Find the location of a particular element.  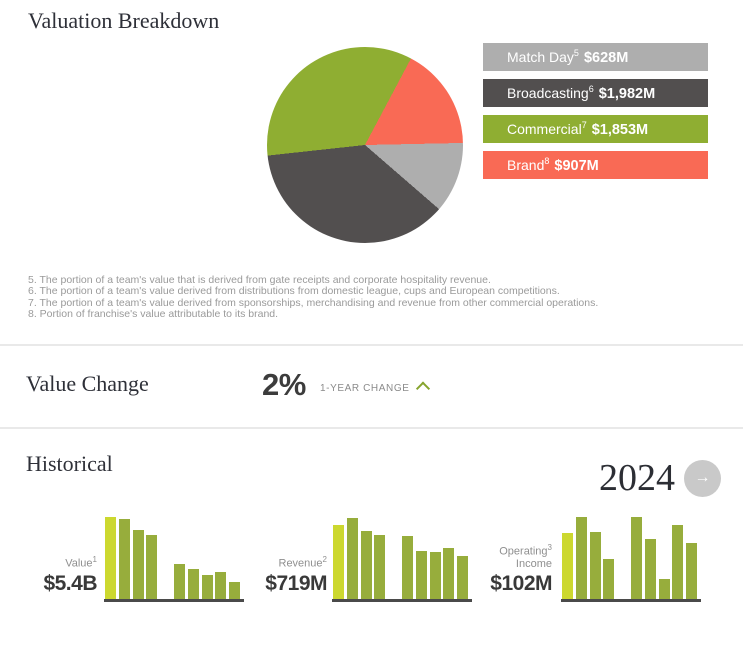

chart-metric-name: Revenue2 is located at coordinates (303, 562).